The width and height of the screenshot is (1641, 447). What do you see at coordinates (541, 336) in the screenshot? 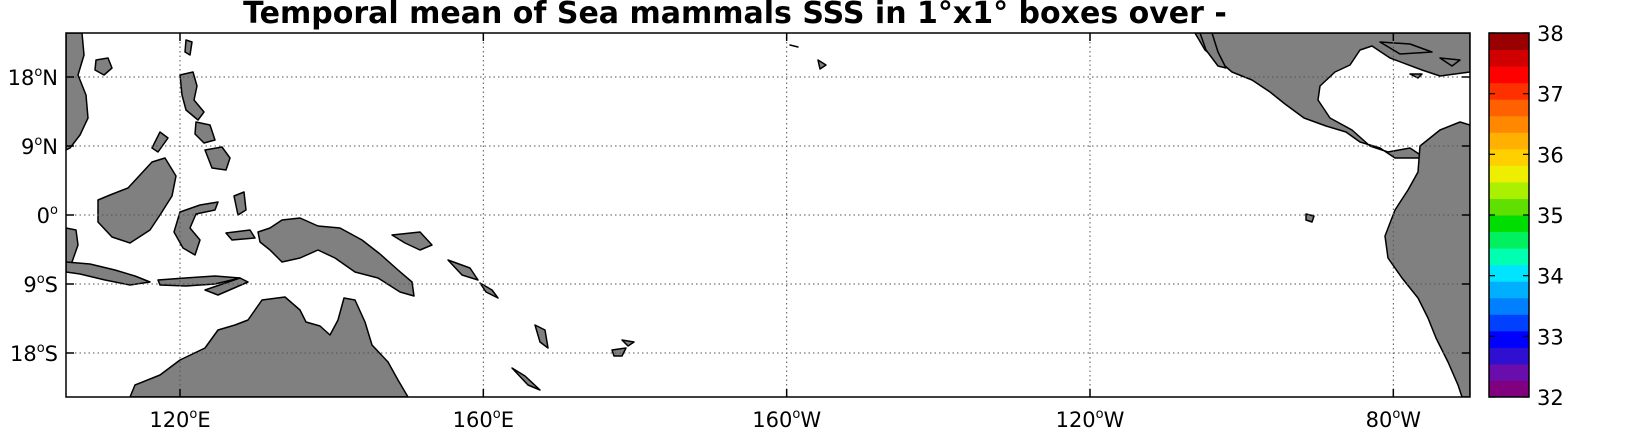
I see `land-vanuatu` at bounding box center [541, 336].